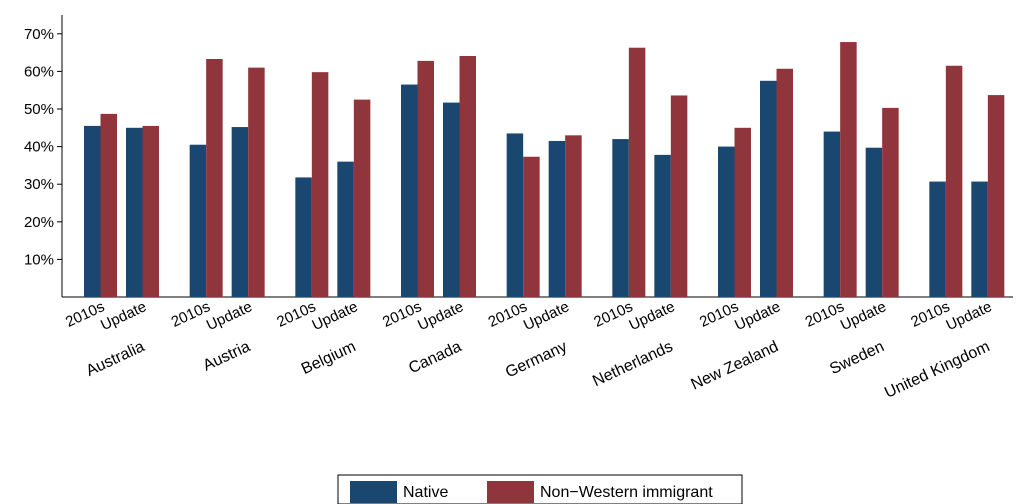  Describe the element at coordinates (536, 359) in the screenshot. I see `group-label: Germany` at that location.